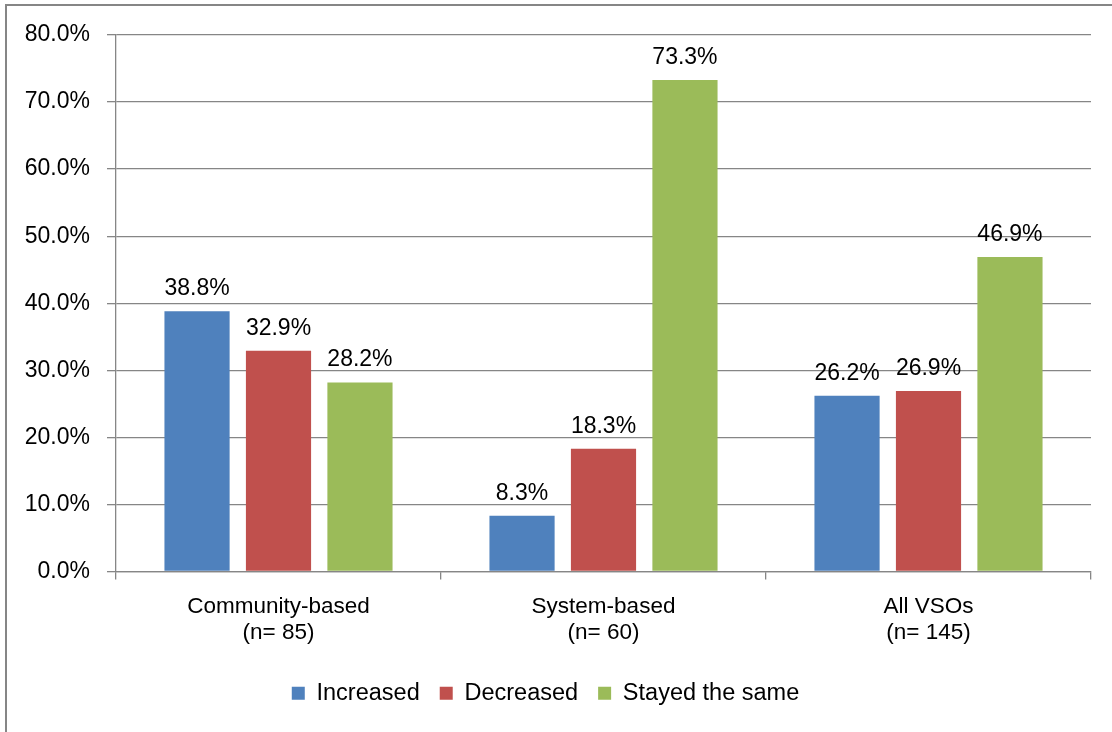 The width and height of the screenshot is (1112, 732). Describe the element at coordinates (847, 371) in the screenshot. I see `data-label: 26.2%` at that location.